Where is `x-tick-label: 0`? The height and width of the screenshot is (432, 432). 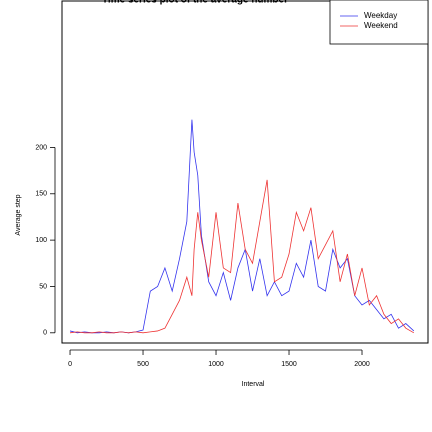 x-tick-label: 0 is located at coordinates (70, 364).